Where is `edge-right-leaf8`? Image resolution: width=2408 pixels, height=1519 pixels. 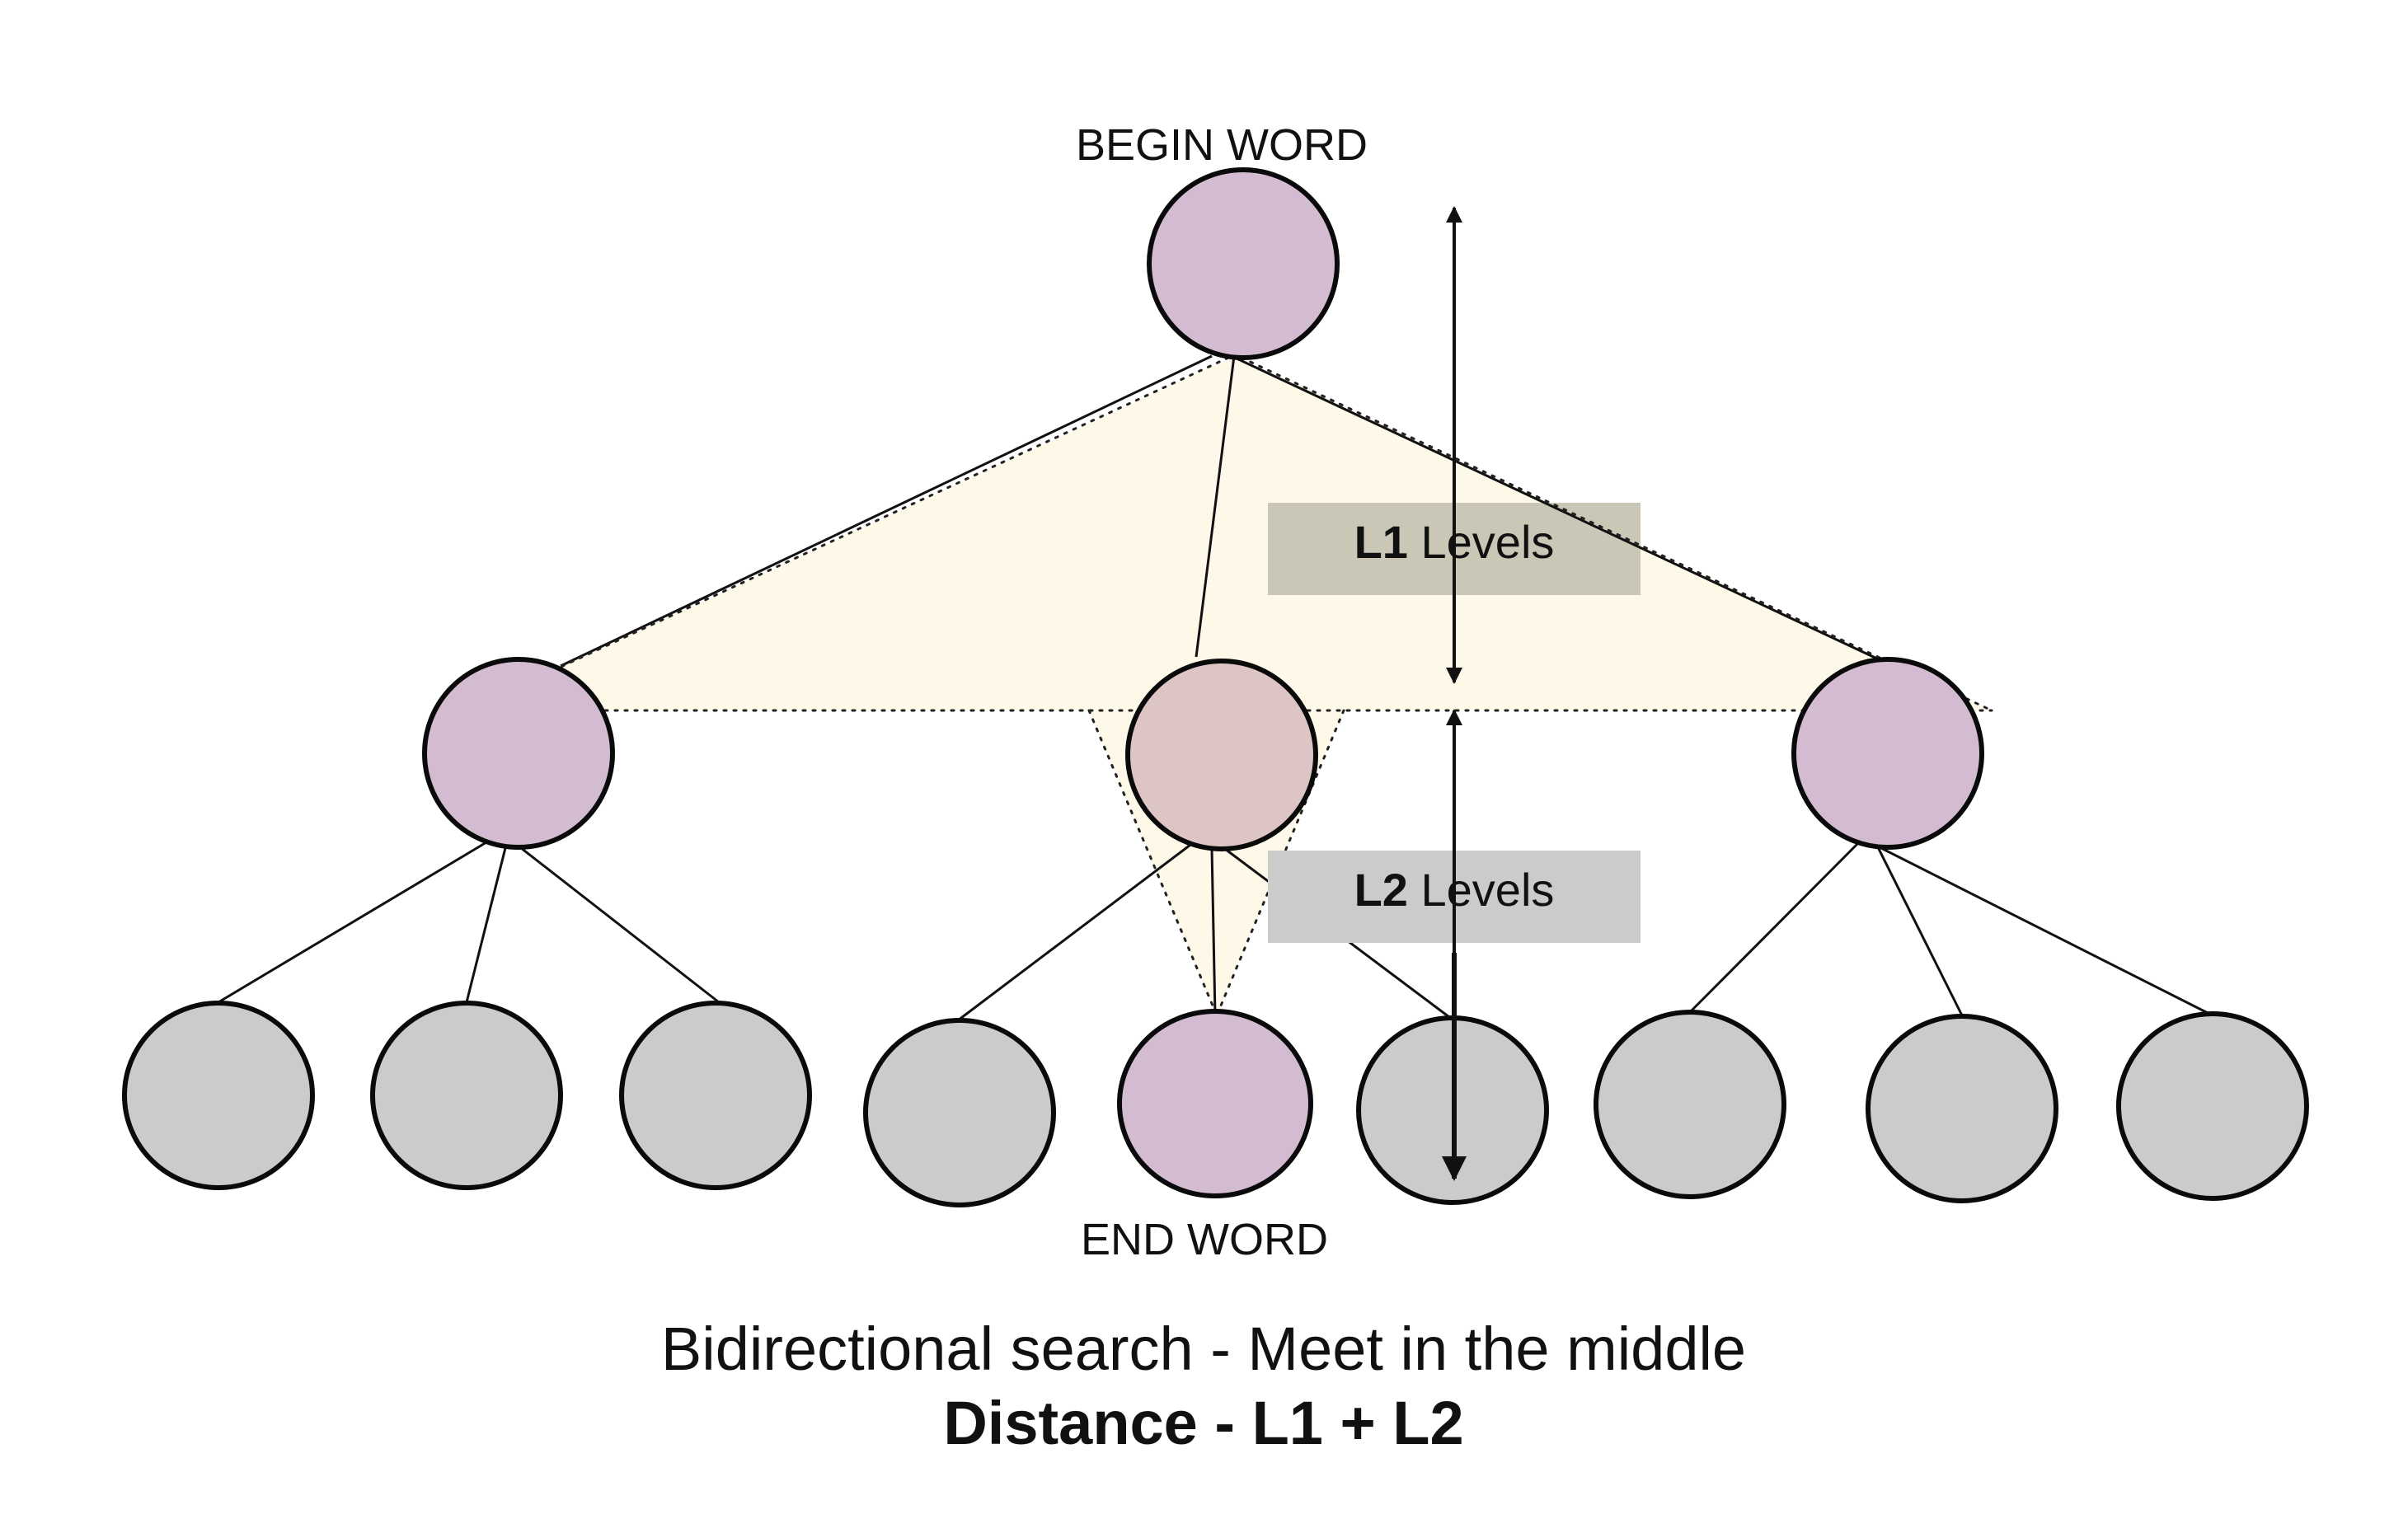
edge-right-leaf8 is located at coordinates (1920, 931).